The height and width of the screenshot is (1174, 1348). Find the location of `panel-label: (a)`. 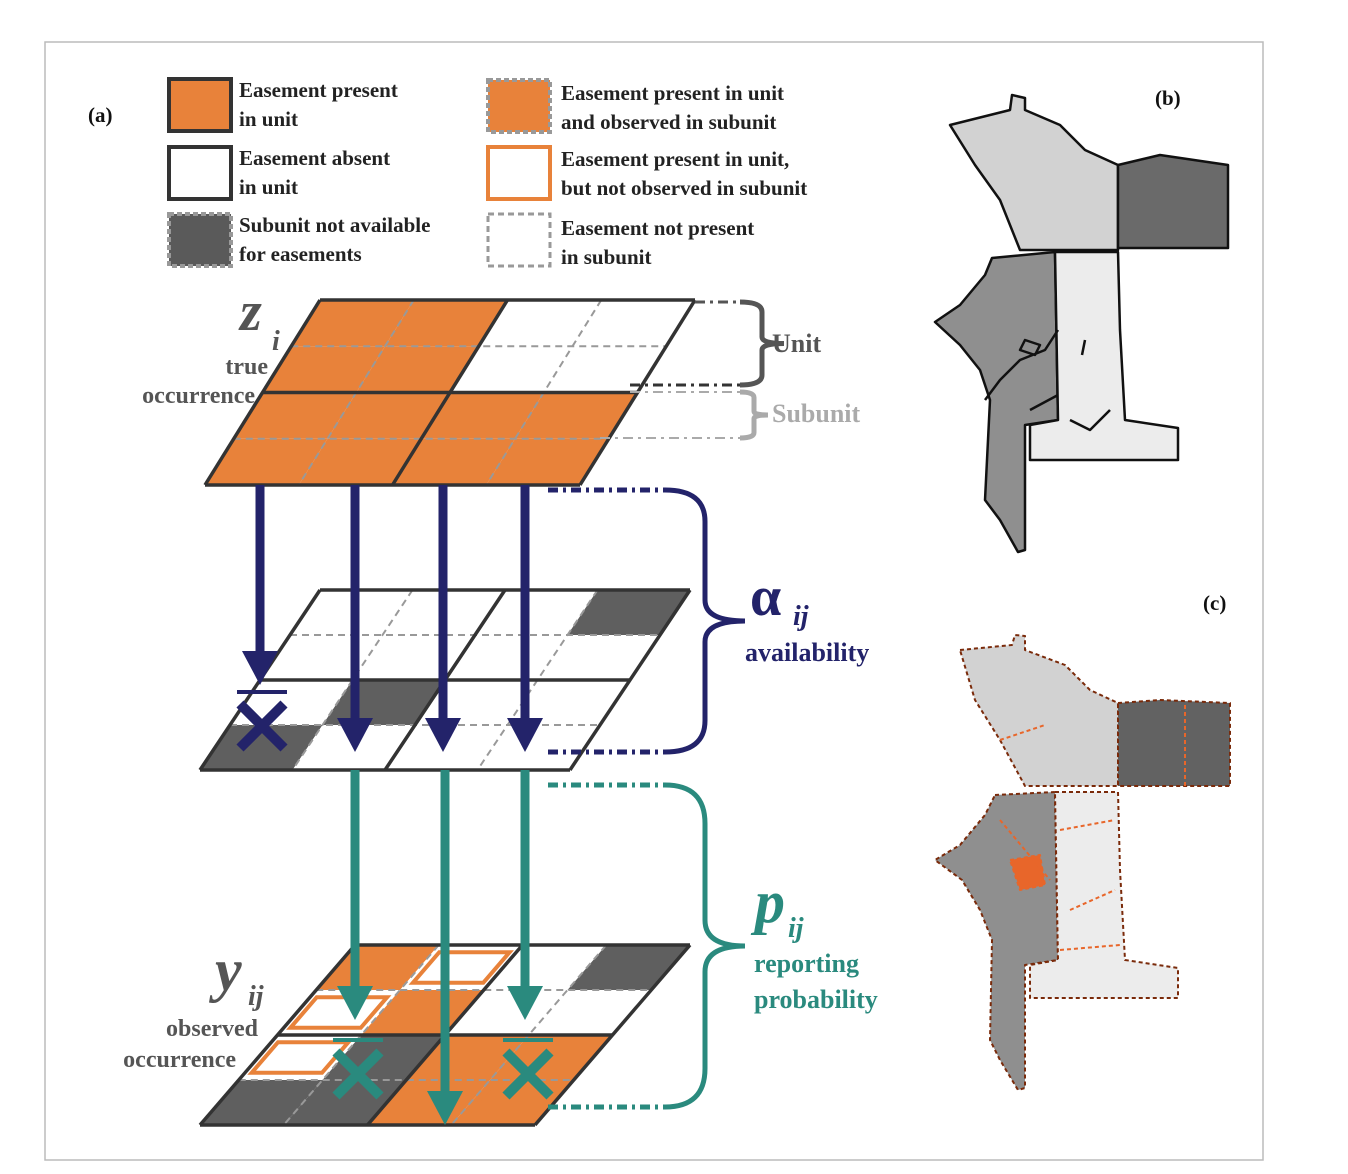

panel-label: (a) is located at coordinates (100, 115).